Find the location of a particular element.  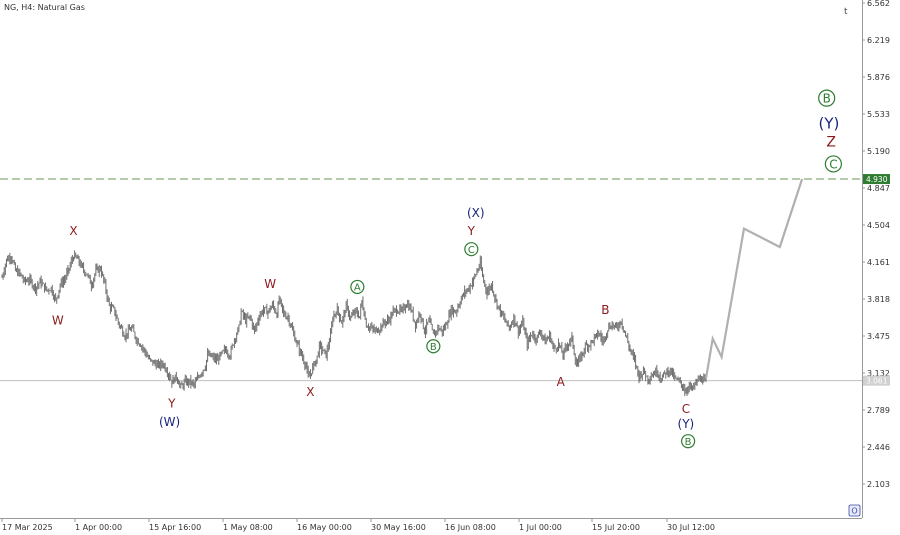

wave-label-text: (W) is located at coordinates (169, 422).